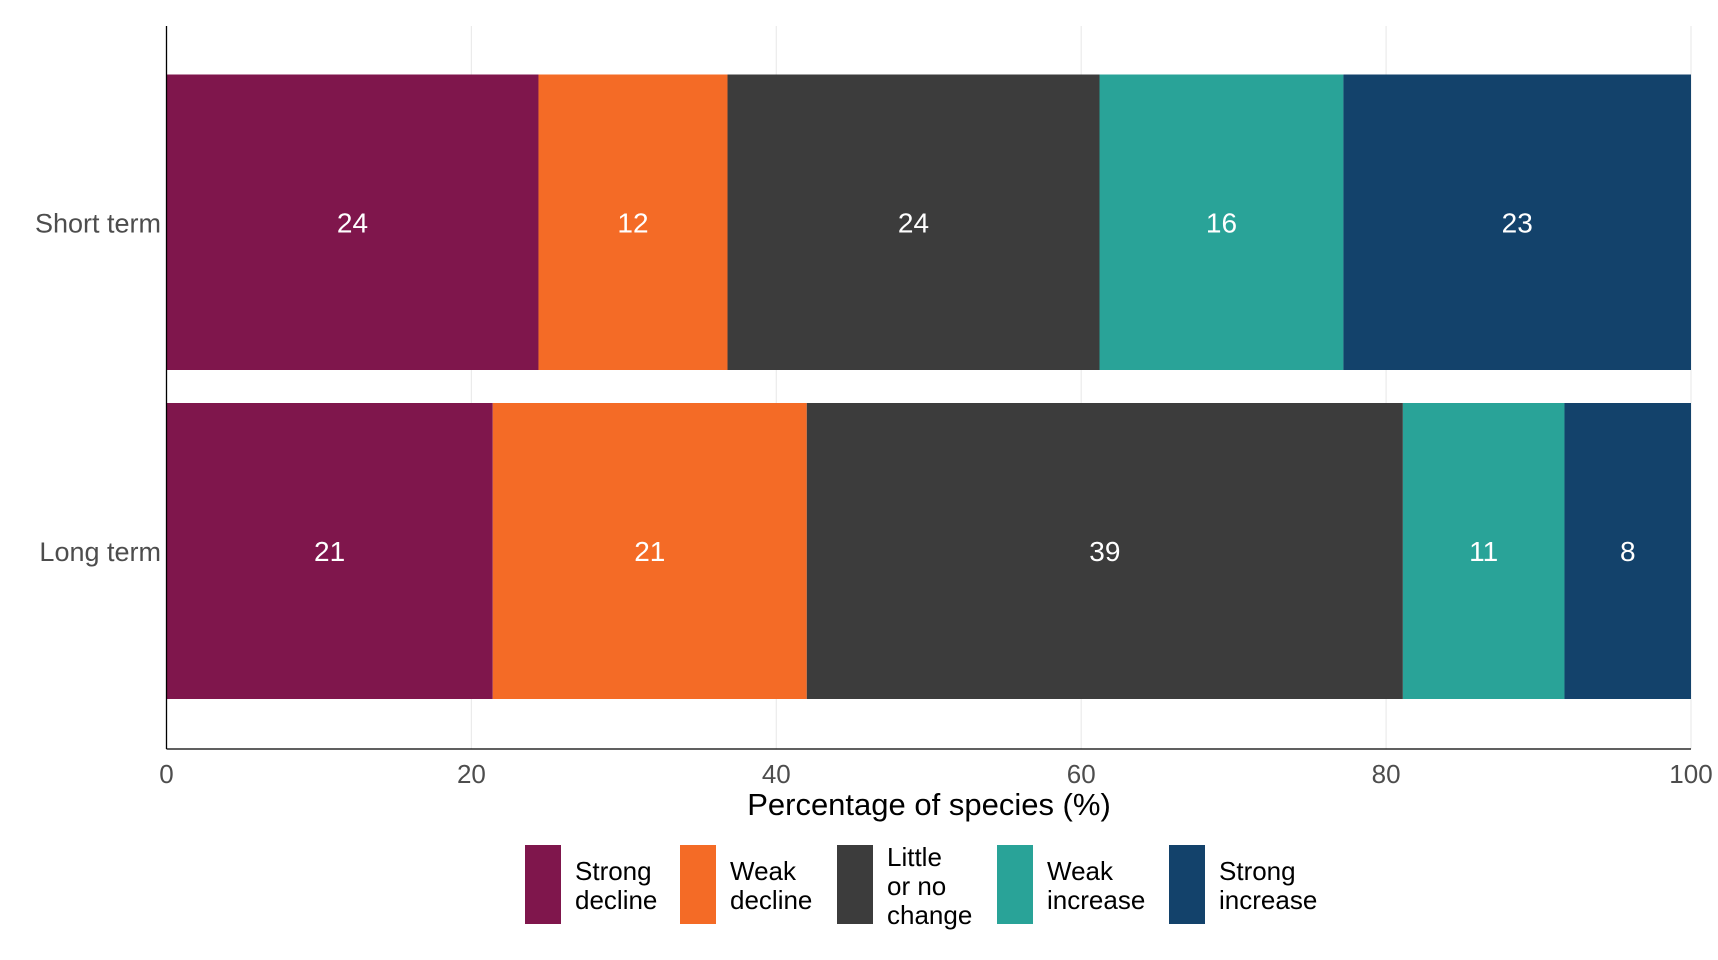 The height and width of the screenshot is (960, 1718). What do you see at coordinates (166, 774) in the screenshot?
I see `x-tick-label: 0` at bounding box center [166, 774].